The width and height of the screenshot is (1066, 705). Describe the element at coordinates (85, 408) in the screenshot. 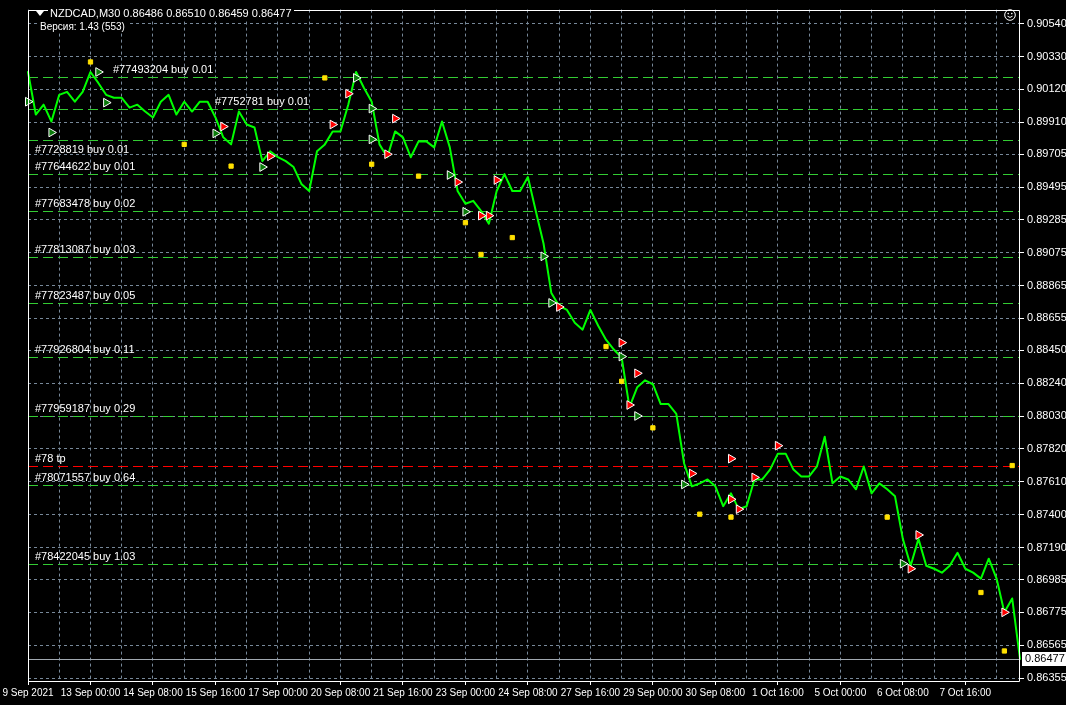

I see `ref-line-label: #77959187 buy 0.29` at that location.